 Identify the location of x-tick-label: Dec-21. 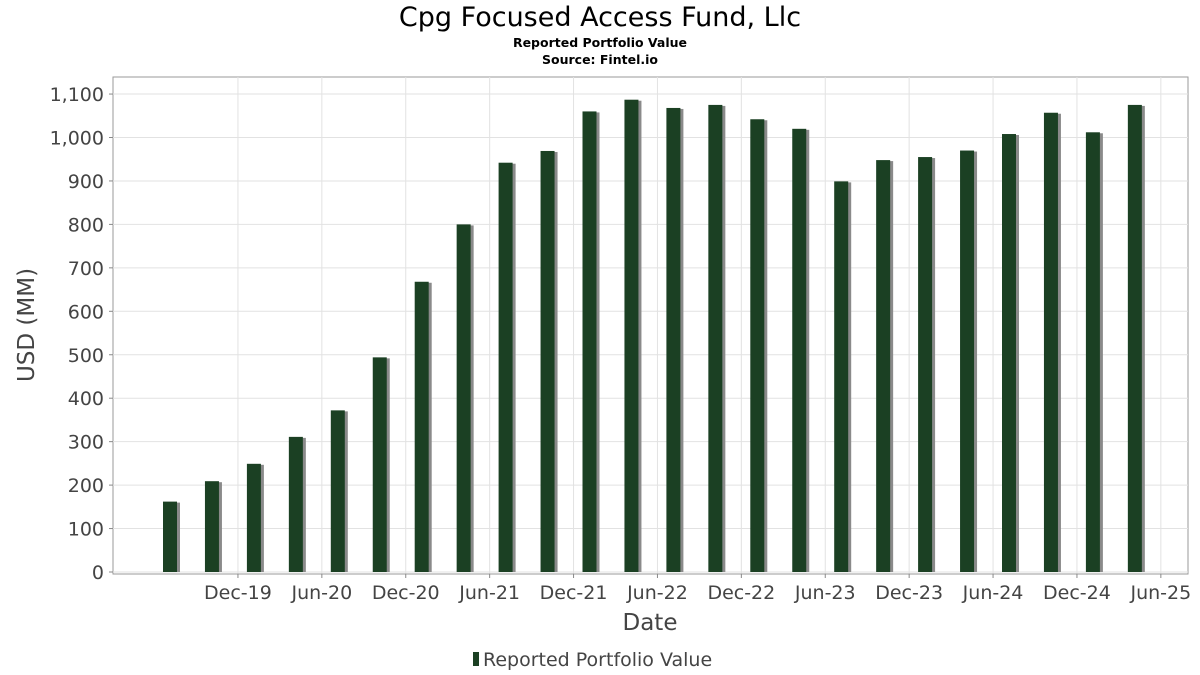
(574, 593).